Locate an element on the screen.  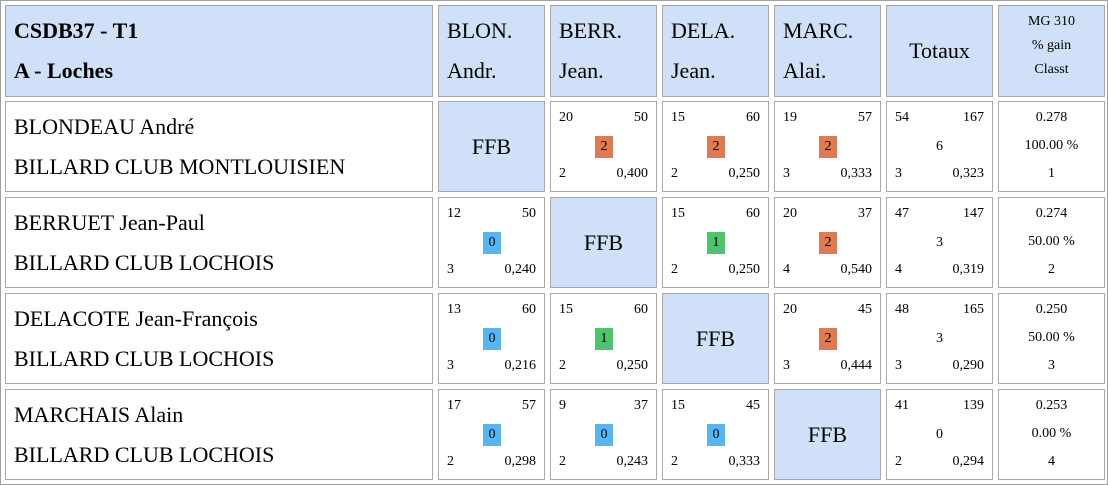
match-cell: 12 50 3 0,240 0 is located at coordinates (491, 242).